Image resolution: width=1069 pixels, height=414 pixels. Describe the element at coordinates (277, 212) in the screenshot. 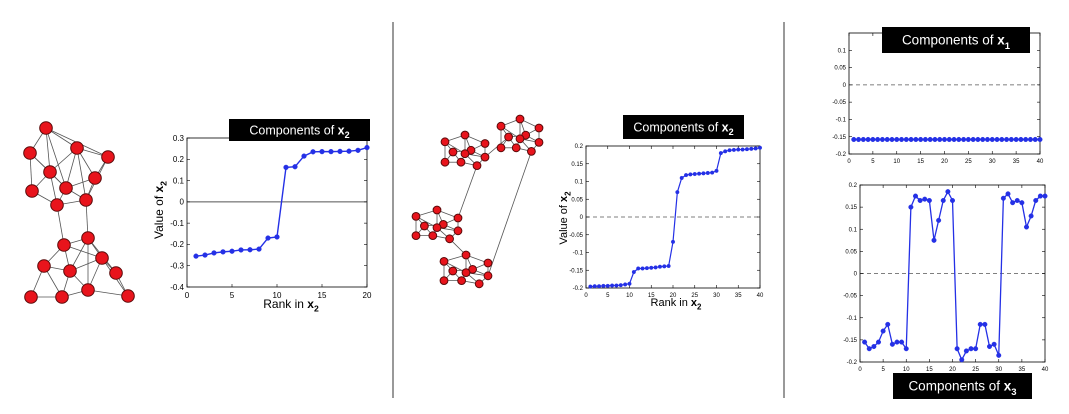

I see `plot-frame` at that location.